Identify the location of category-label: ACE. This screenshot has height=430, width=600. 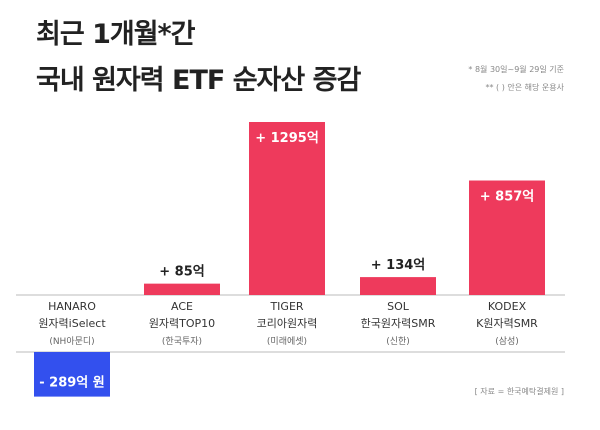
(182, 306).